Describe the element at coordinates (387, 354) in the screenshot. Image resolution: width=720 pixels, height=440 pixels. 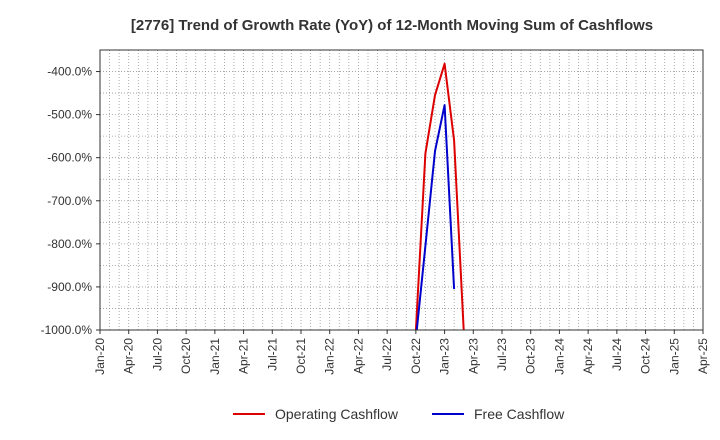
I see `x-tick-label: Jul-22` at that location.